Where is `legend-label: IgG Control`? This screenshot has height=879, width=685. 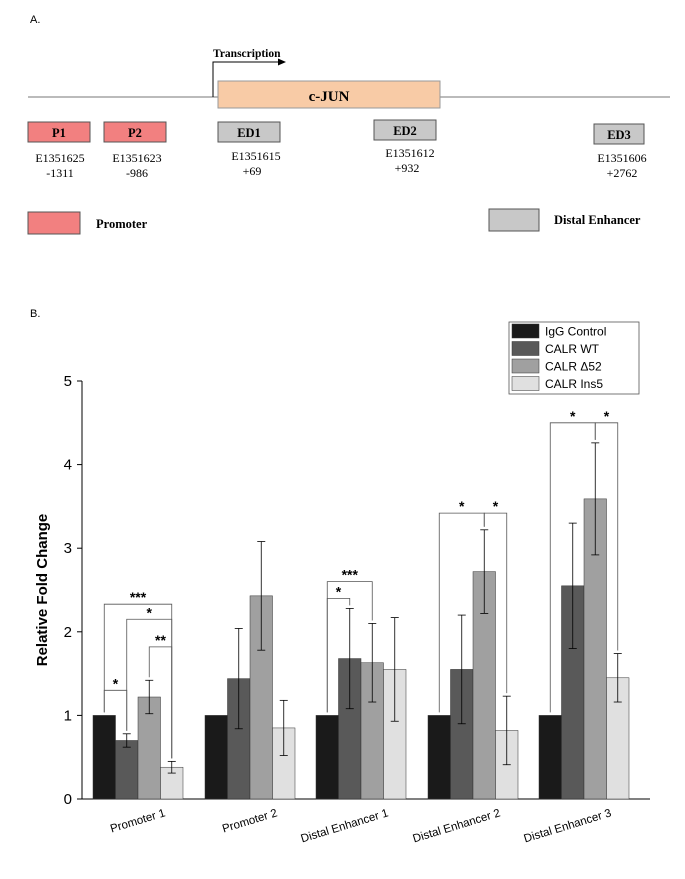
legend-label: IgG Control is located at coordinates (575, 332).